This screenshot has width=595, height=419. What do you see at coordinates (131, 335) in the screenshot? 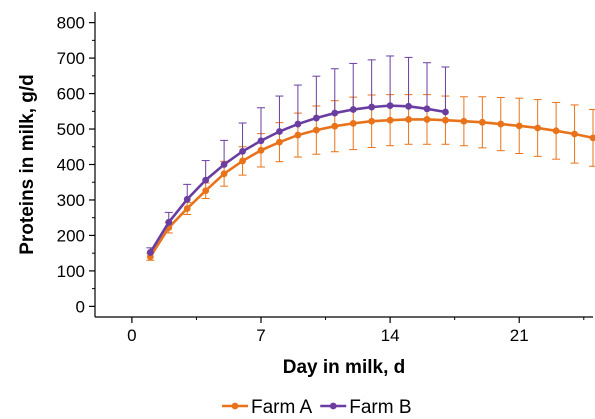
I see `x-tick-label: 0` at bounding box center [131, 335].